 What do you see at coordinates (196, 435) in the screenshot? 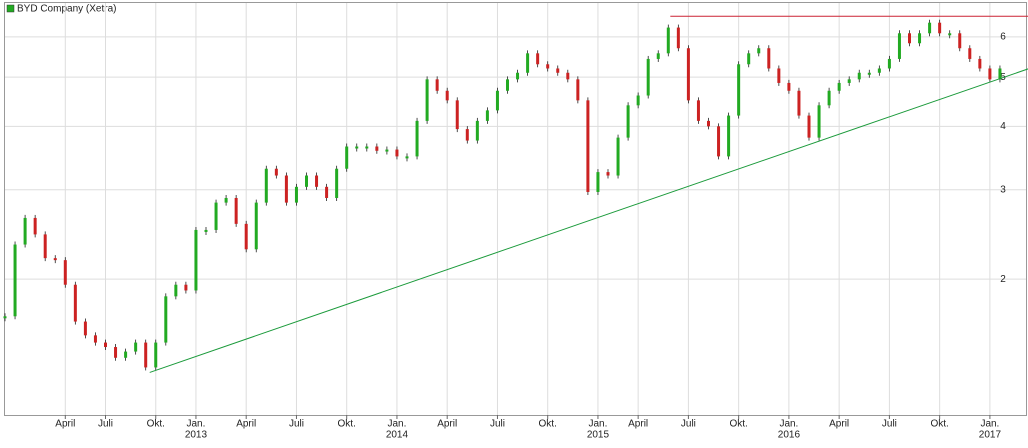
I see `x-year-label: 2013` at bounding box center [196, 435].